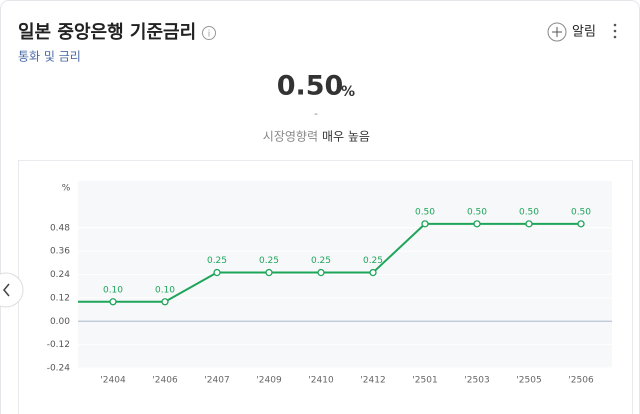  What do you see at coordinates (321, 381) in the screenshot?
I see `x-tick-label: '2410` at bounding box center [321, 381].